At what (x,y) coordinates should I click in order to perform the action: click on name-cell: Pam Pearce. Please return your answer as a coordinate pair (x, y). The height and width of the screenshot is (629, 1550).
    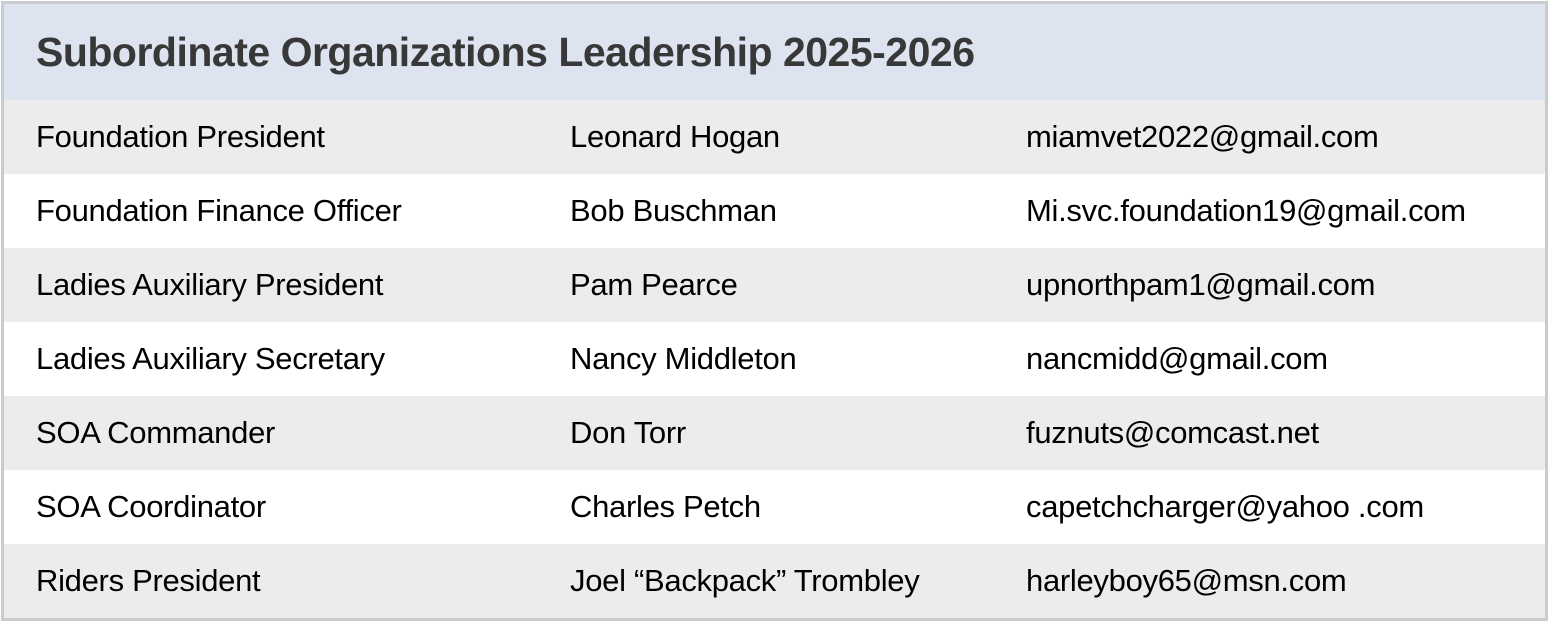
    Looking at the image, I should click on (654, 284).